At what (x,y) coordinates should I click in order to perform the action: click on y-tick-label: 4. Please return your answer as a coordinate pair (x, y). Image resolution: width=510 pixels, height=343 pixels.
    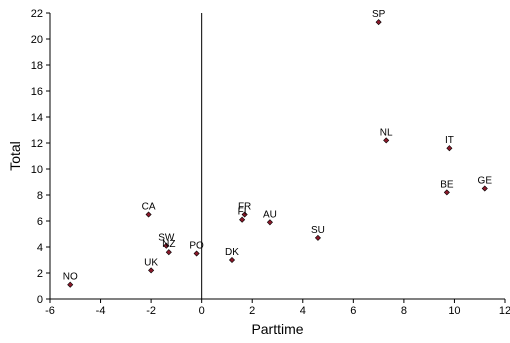
    Looking at the image, I should click on (40, 248).